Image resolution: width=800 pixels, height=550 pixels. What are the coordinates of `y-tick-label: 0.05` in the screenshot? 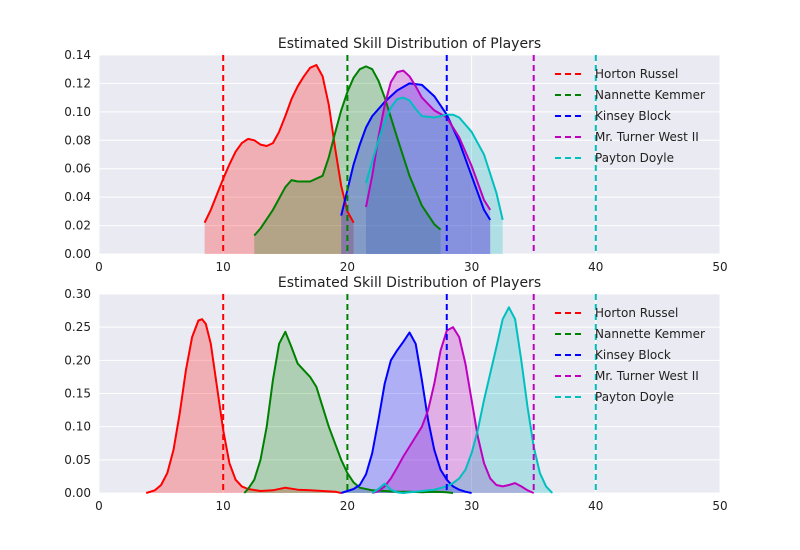 It's located at (77, 460).